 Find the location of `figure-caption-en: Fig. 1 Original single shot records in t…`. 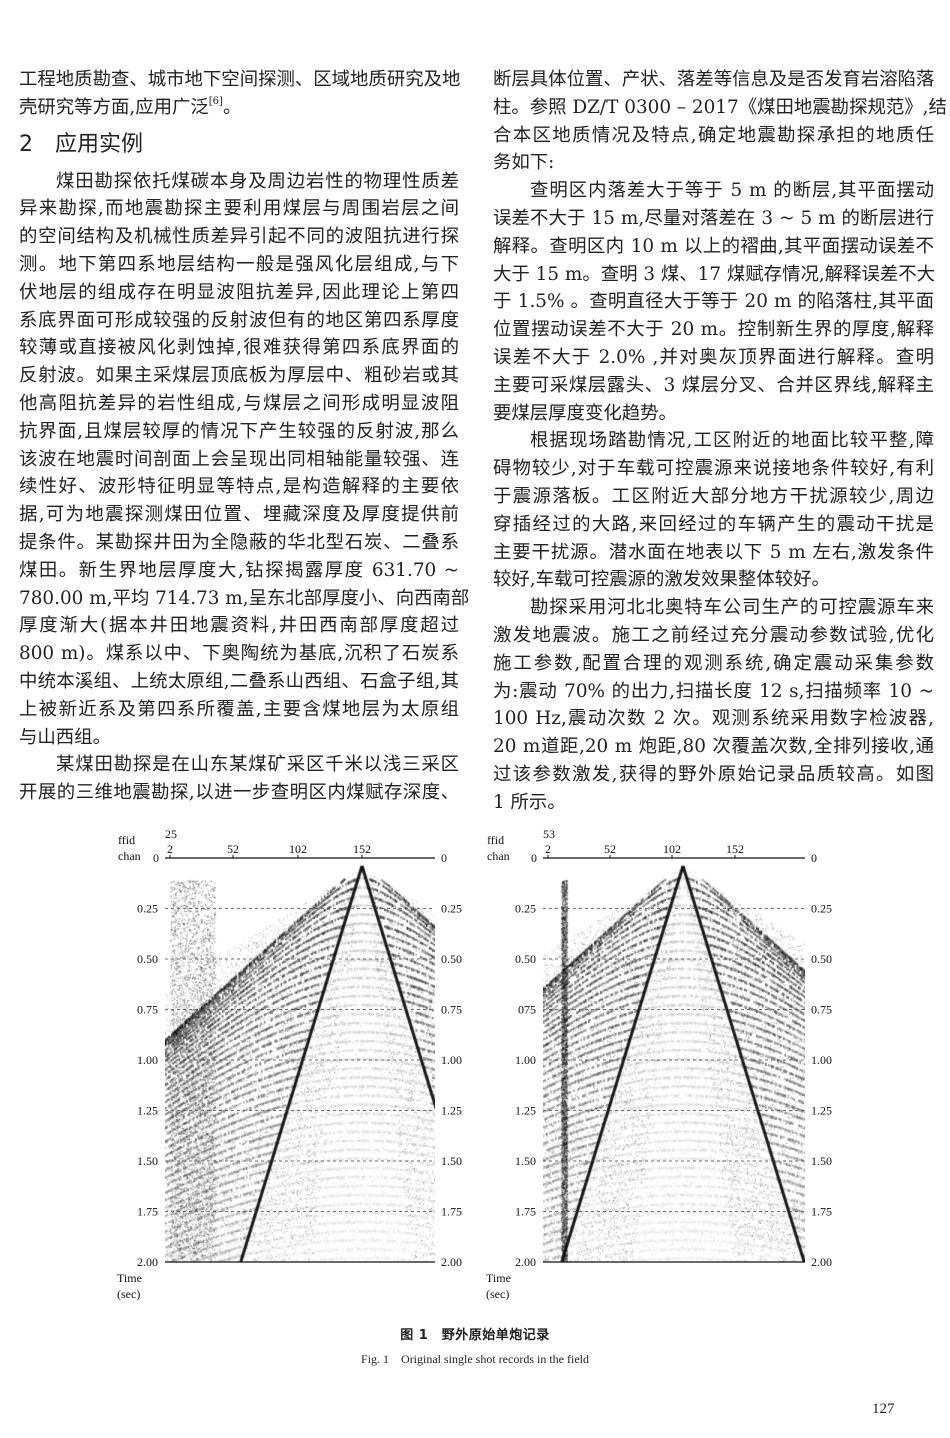

figure-caption-en: Fig. 1 Original single shot records in t… is located at coordinates (475, 1359).